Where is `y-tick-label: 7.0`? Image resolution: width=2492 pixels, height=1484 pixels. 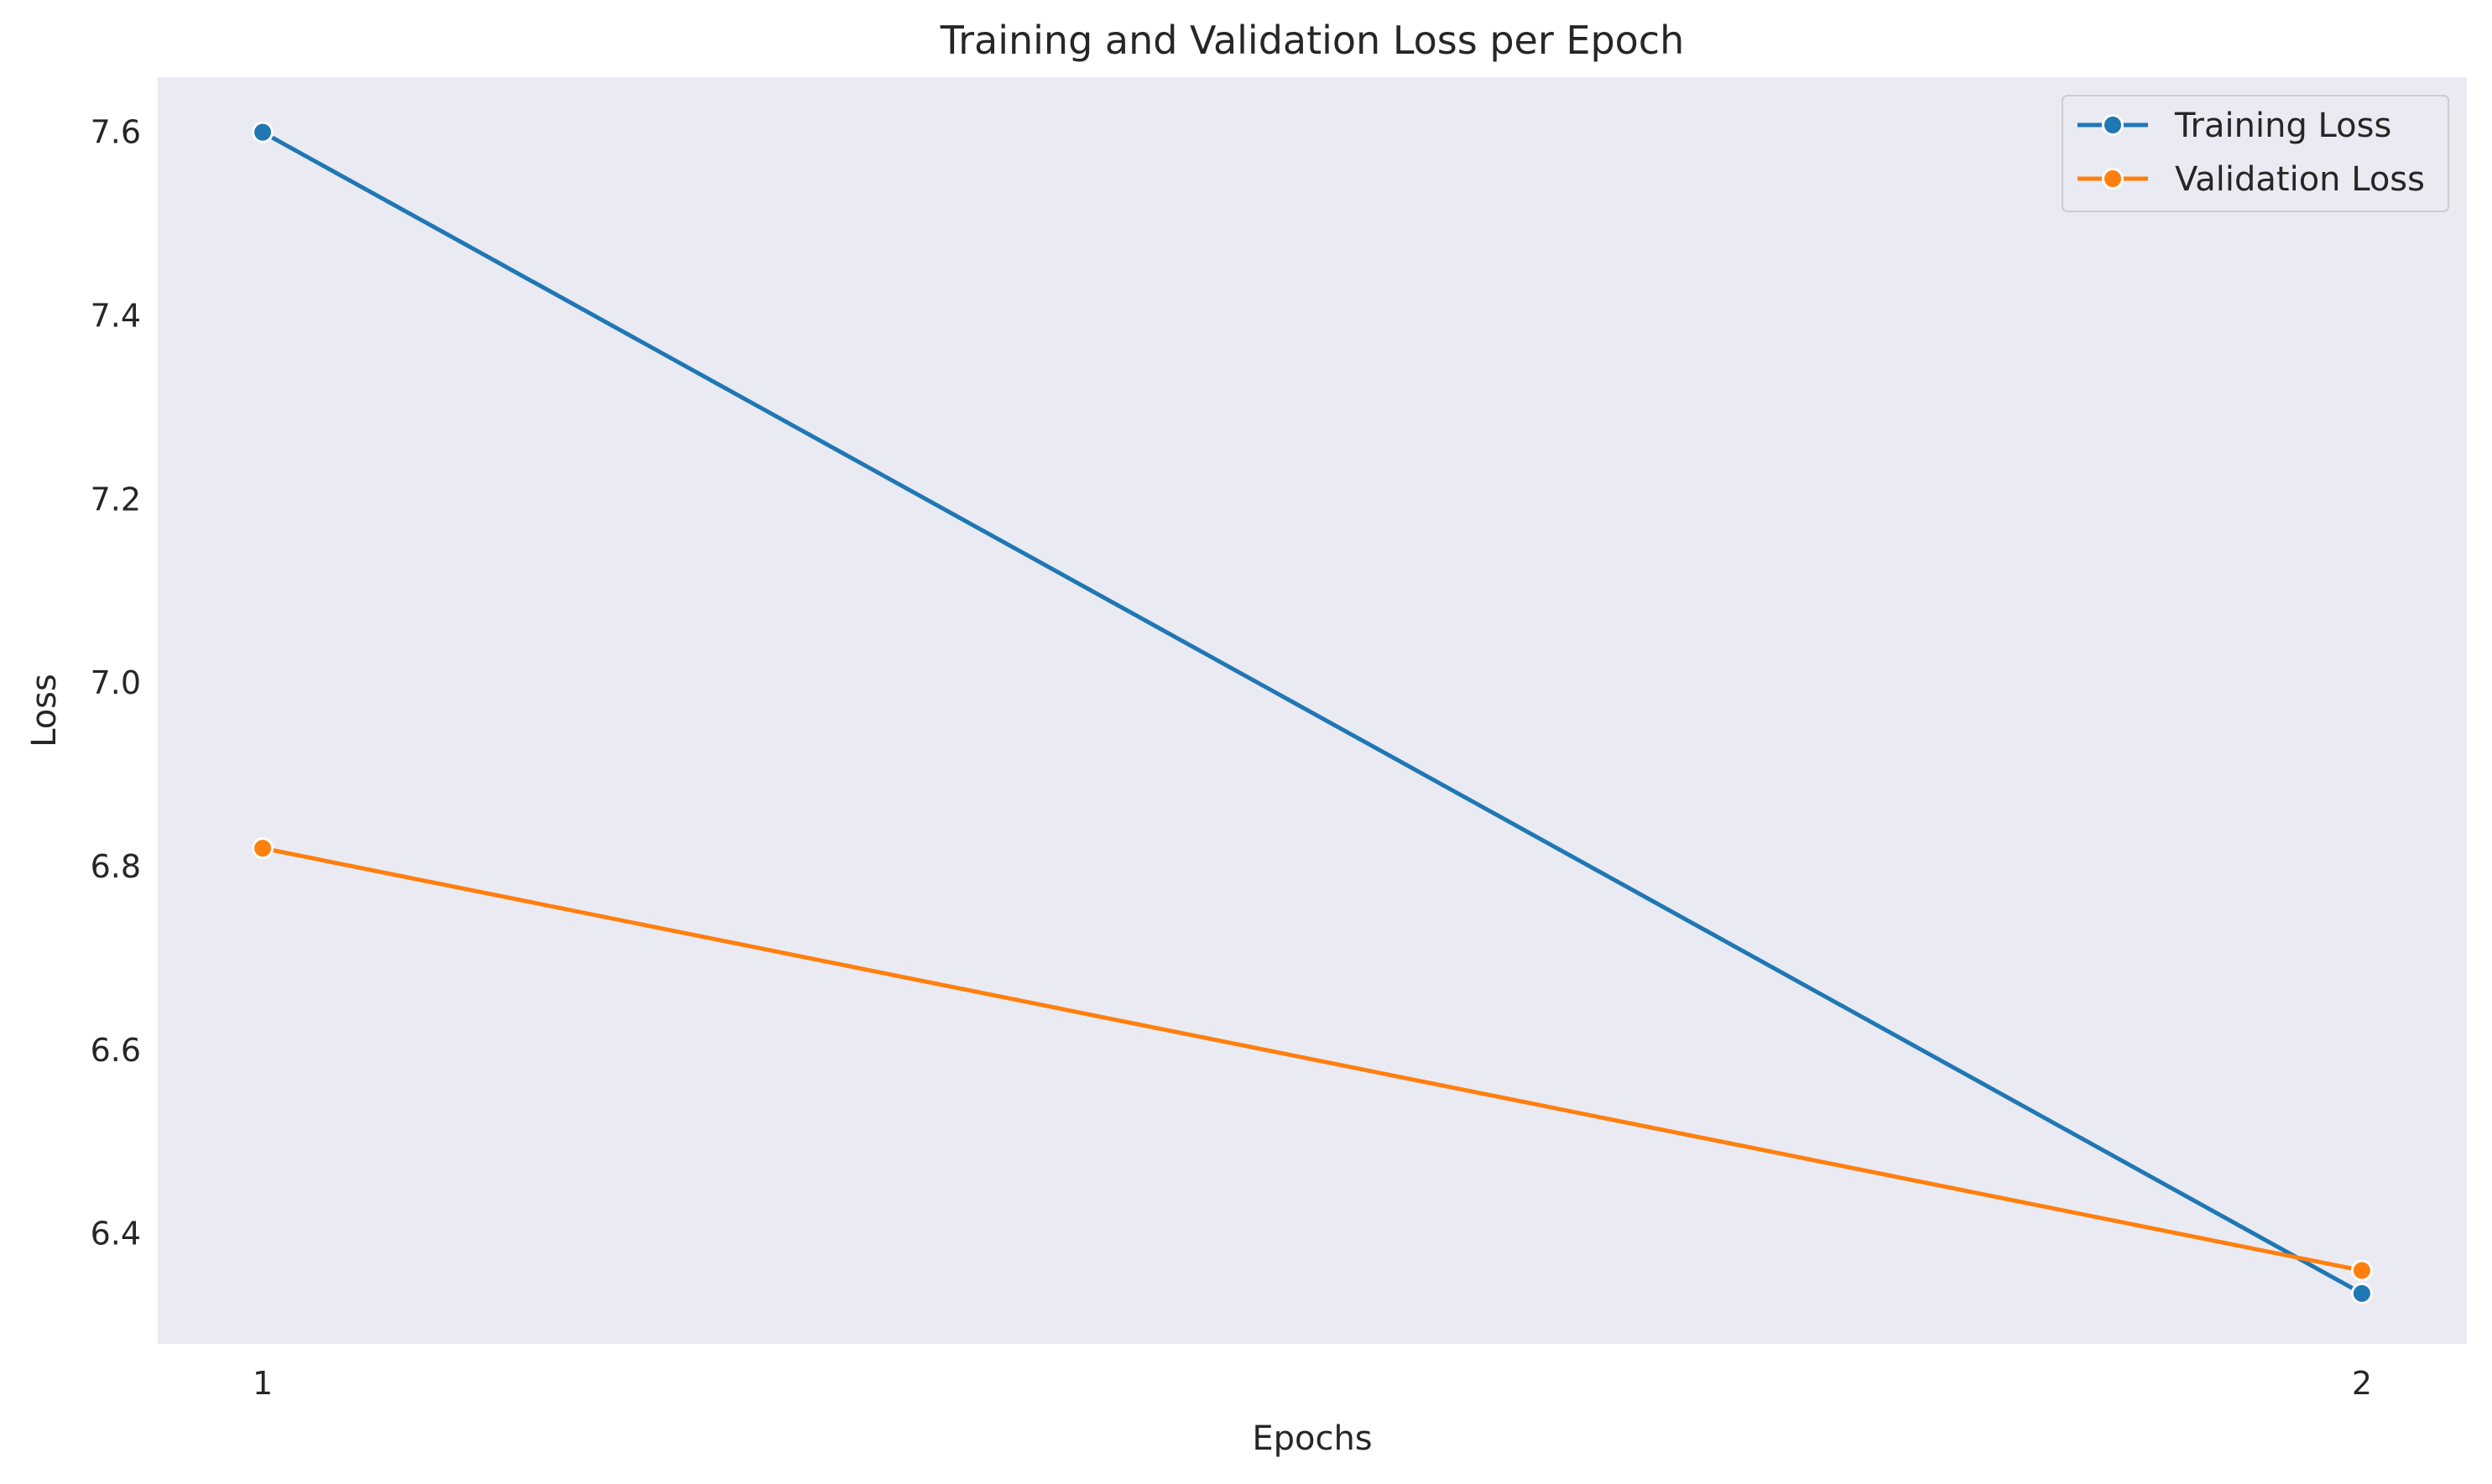 y-tick-label: 7.0 is located at coordinates (116, 682).